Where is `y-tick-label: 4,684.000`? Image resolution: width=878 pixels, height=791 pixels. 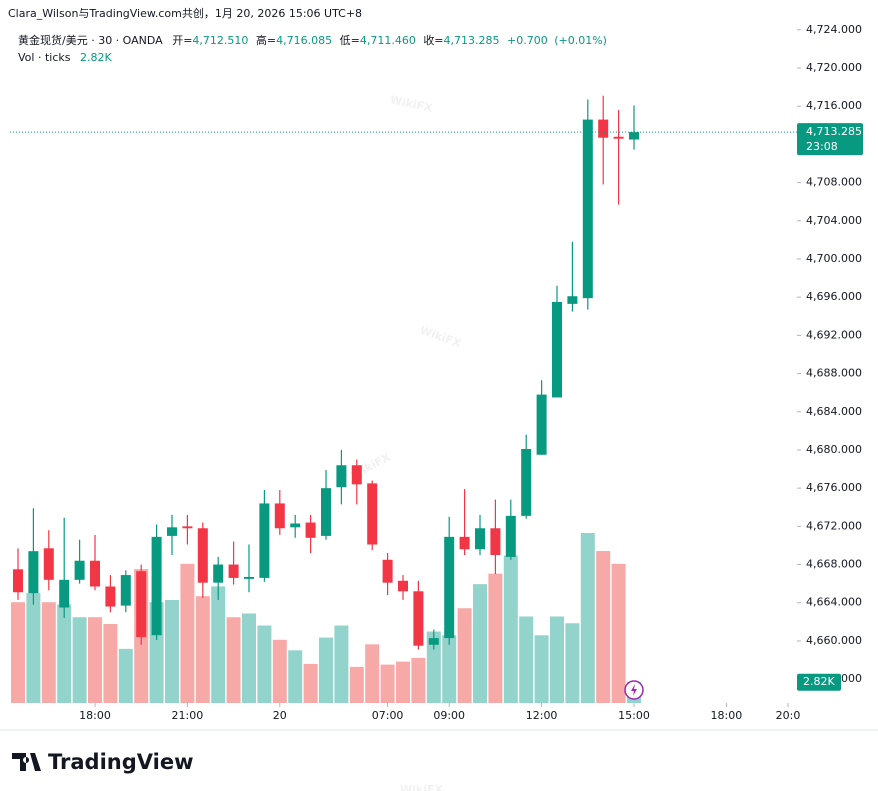 y-tick-label: 4,684.000 is located at coordinates (834, 411).